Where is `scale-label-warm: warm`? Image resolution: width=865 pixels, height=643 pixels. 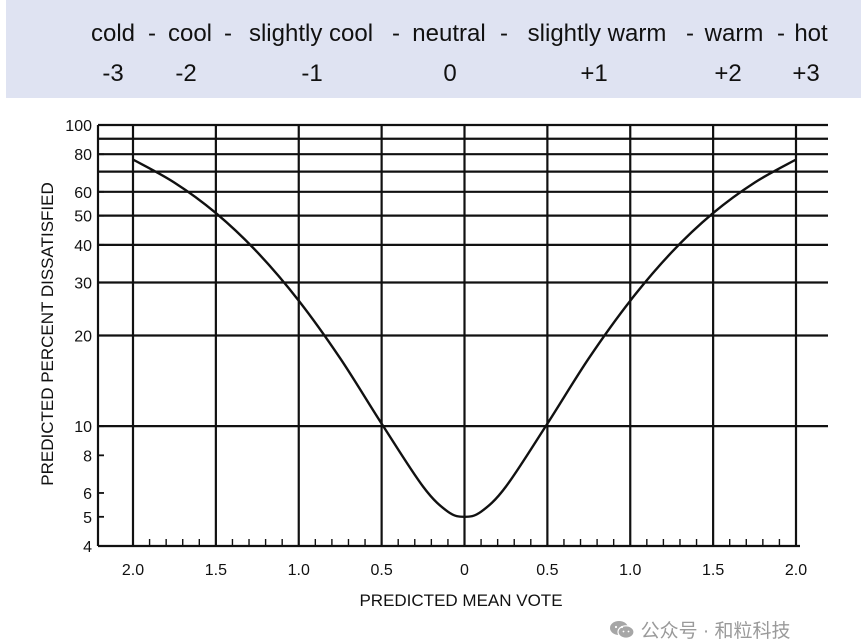 scale-label-warm: warm is located at coordinates (734, 33).